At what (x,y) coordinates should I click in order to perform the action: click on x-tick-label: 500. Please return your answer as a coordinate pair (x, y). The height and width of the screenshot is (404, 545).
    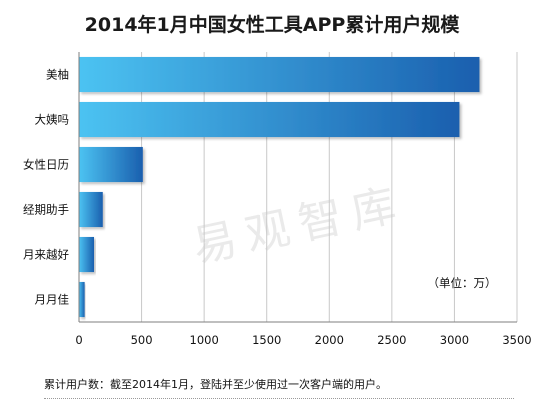
    Looking at the image, I should click on (142, 340).